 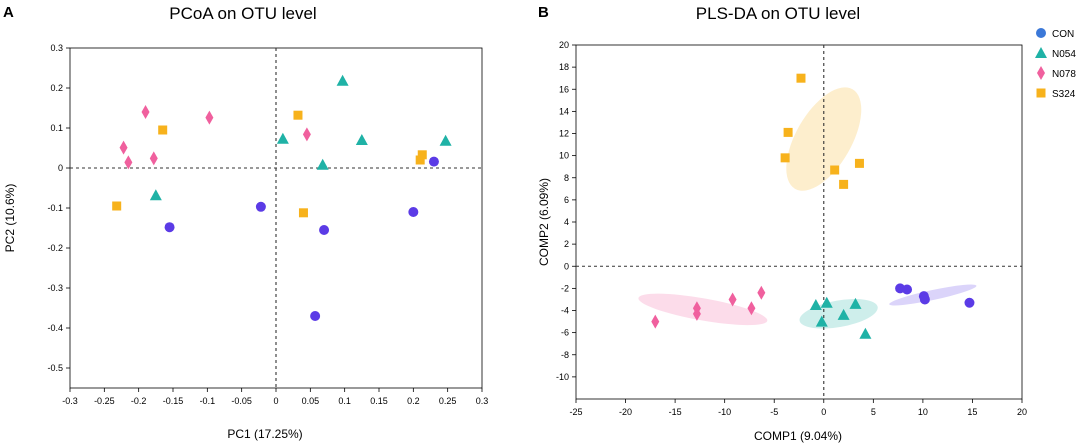 I want to click on panel-b-title: PLS-DA on OTU level, so click(x=778, y=13).